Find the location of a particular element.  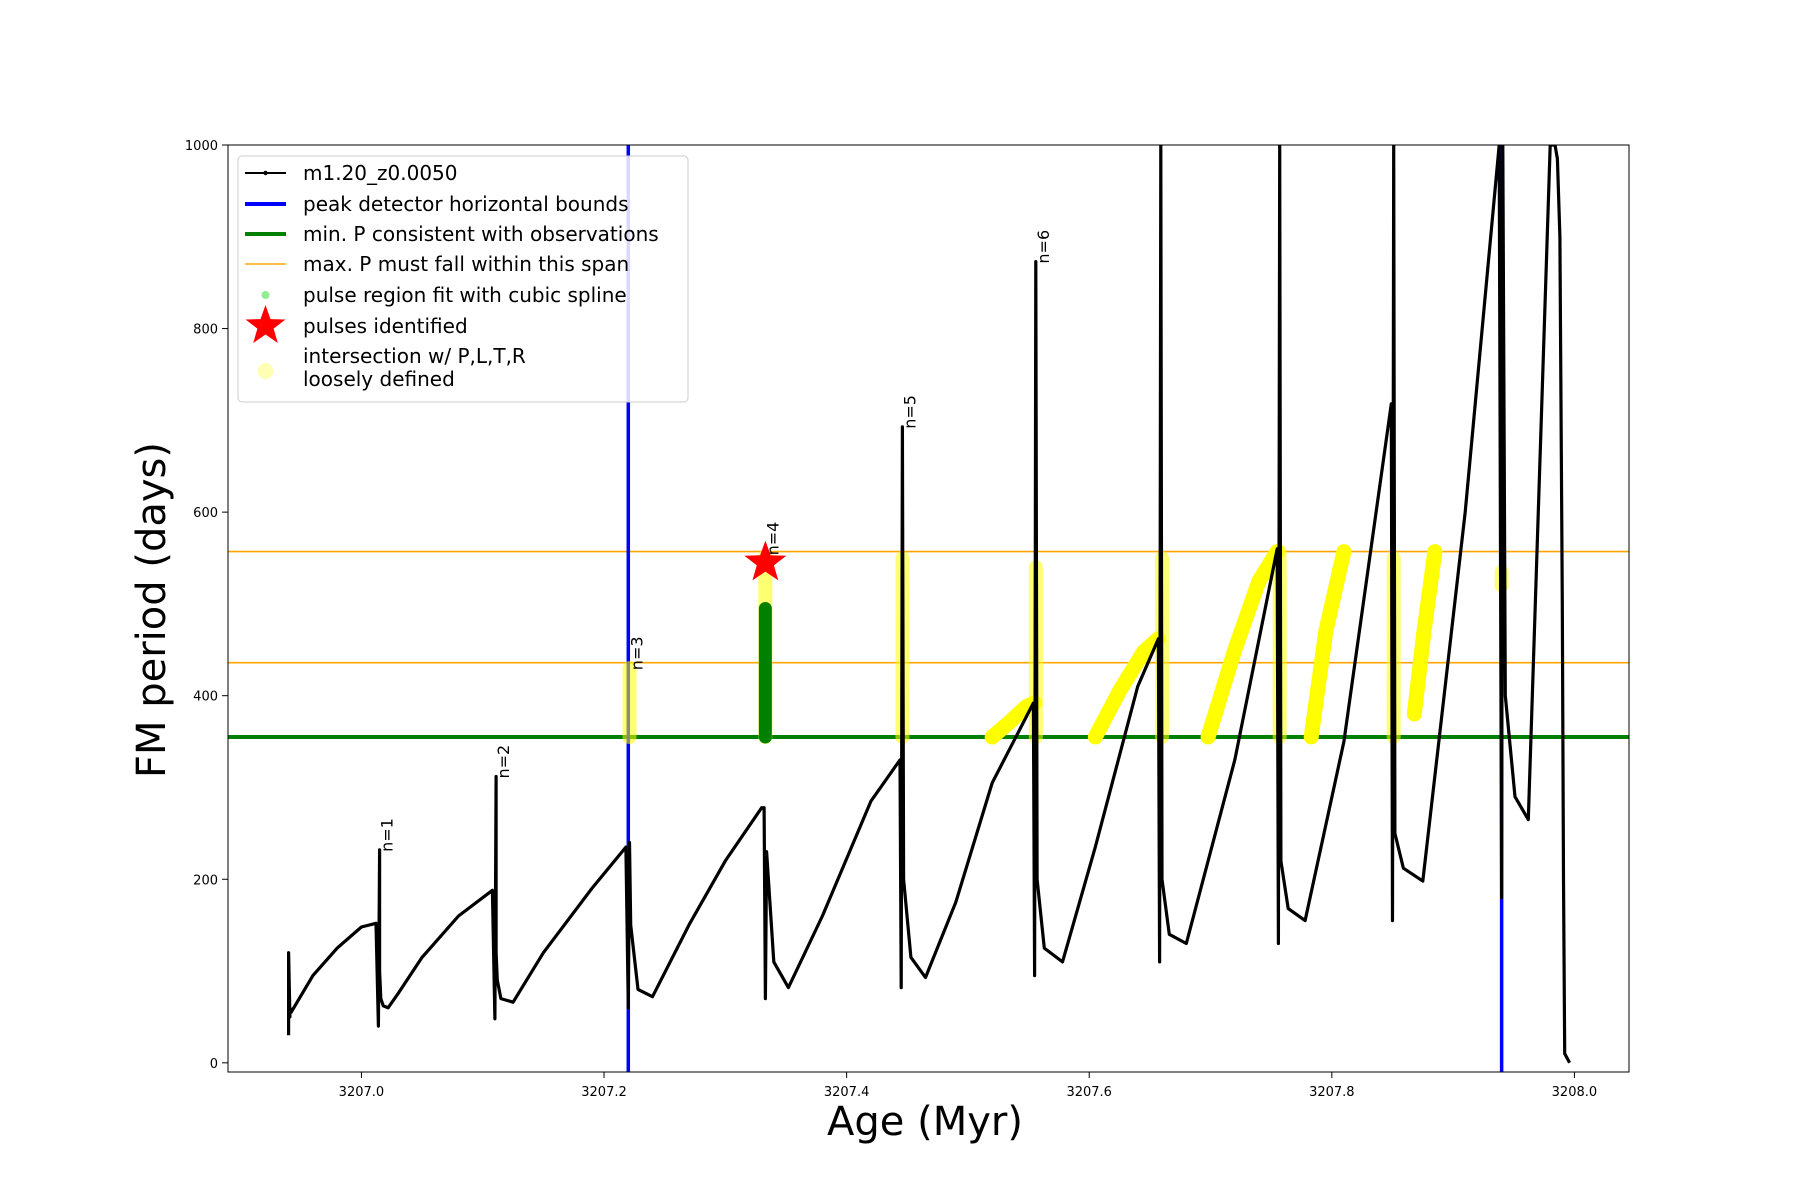

x-tick-label-3: 3207.6 is located at coordinates (1089, 1092).